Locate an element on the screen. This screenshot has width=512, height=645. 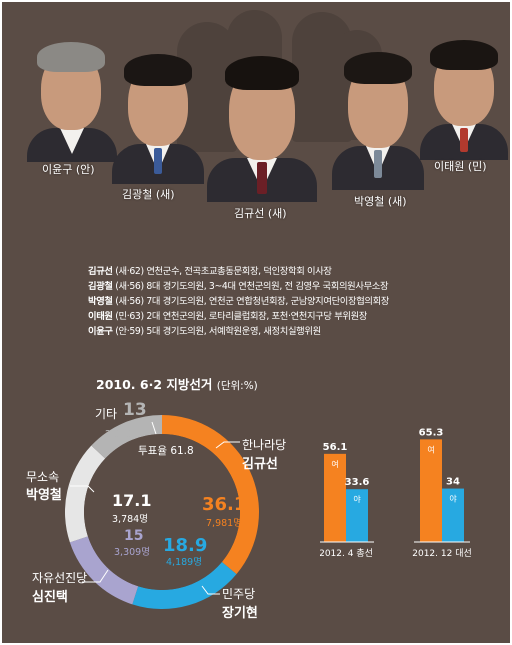
segment-votes: 3,309명 is located at coordinates (132, 552).